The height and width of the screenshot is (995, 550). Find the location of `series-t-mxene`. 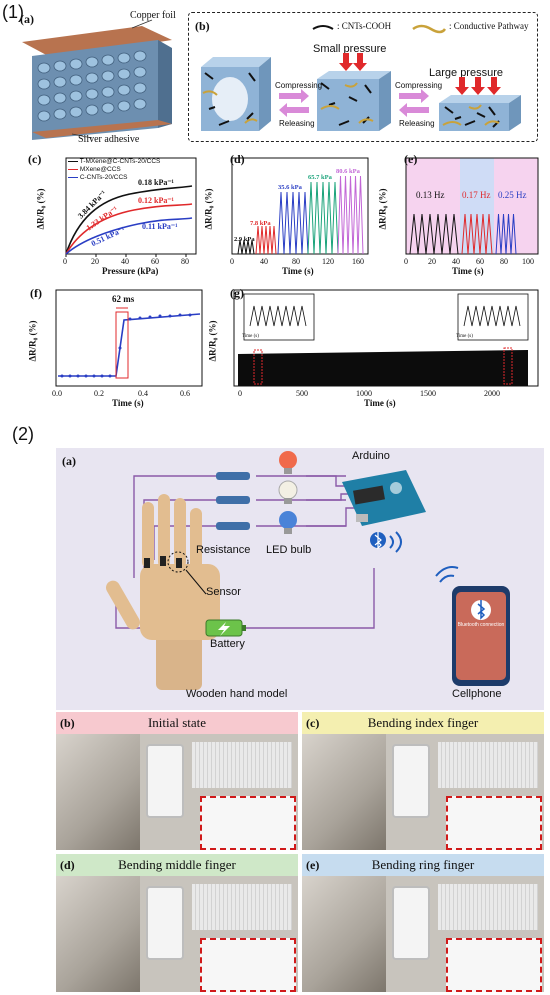

series-t-mxene is located at coordinates (129, 220).